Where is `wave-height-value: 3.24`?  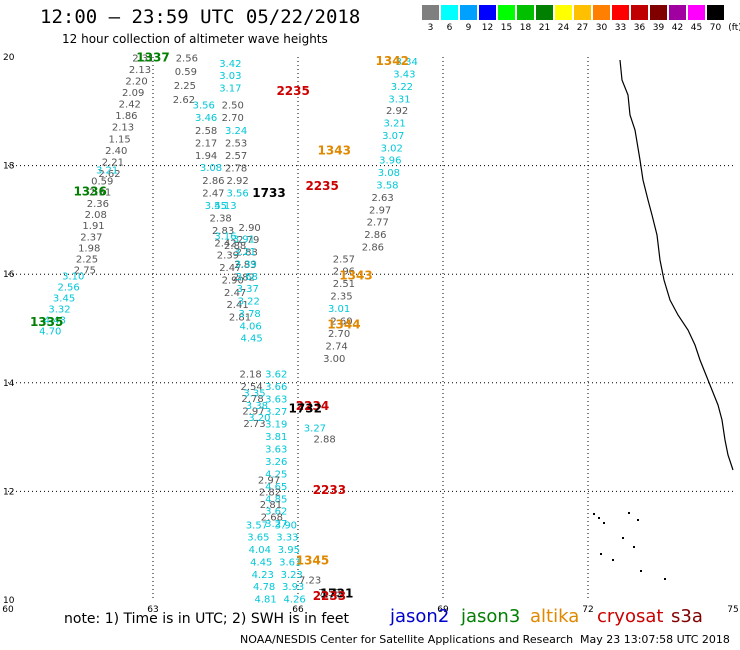 wave-height-value: 3.24 is located at coordinates (236, 131).